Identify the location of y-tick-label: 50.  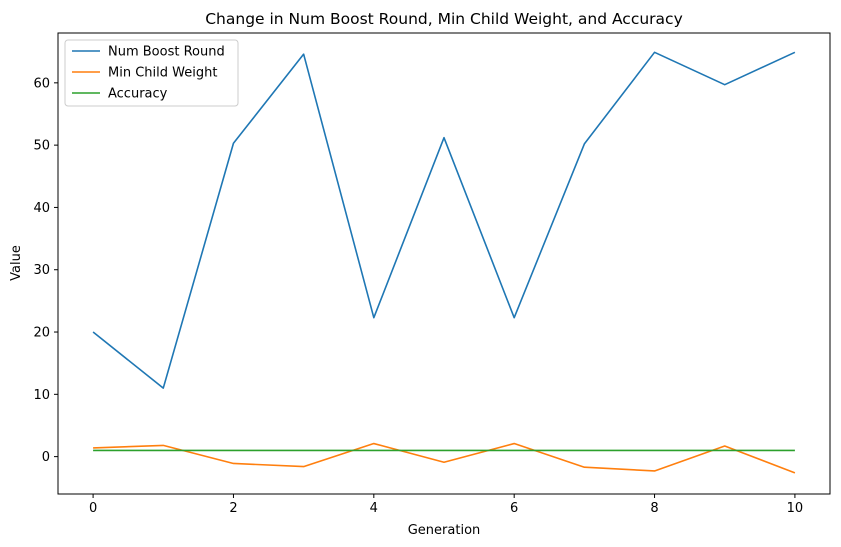
(41, 146).